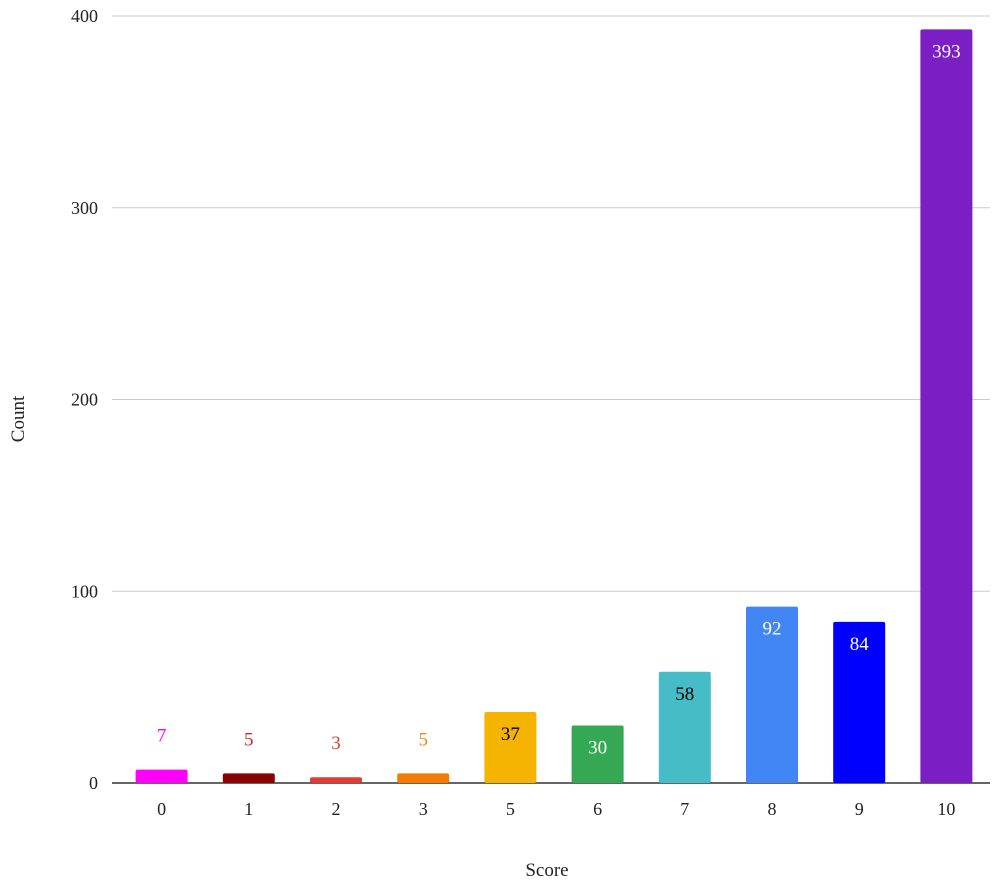 This screenshot has width=992, height=882. What do you see at coordinates (684, 694) in the screenshot?
I see `data-label-7: 58` at bounding box center [684, 694].